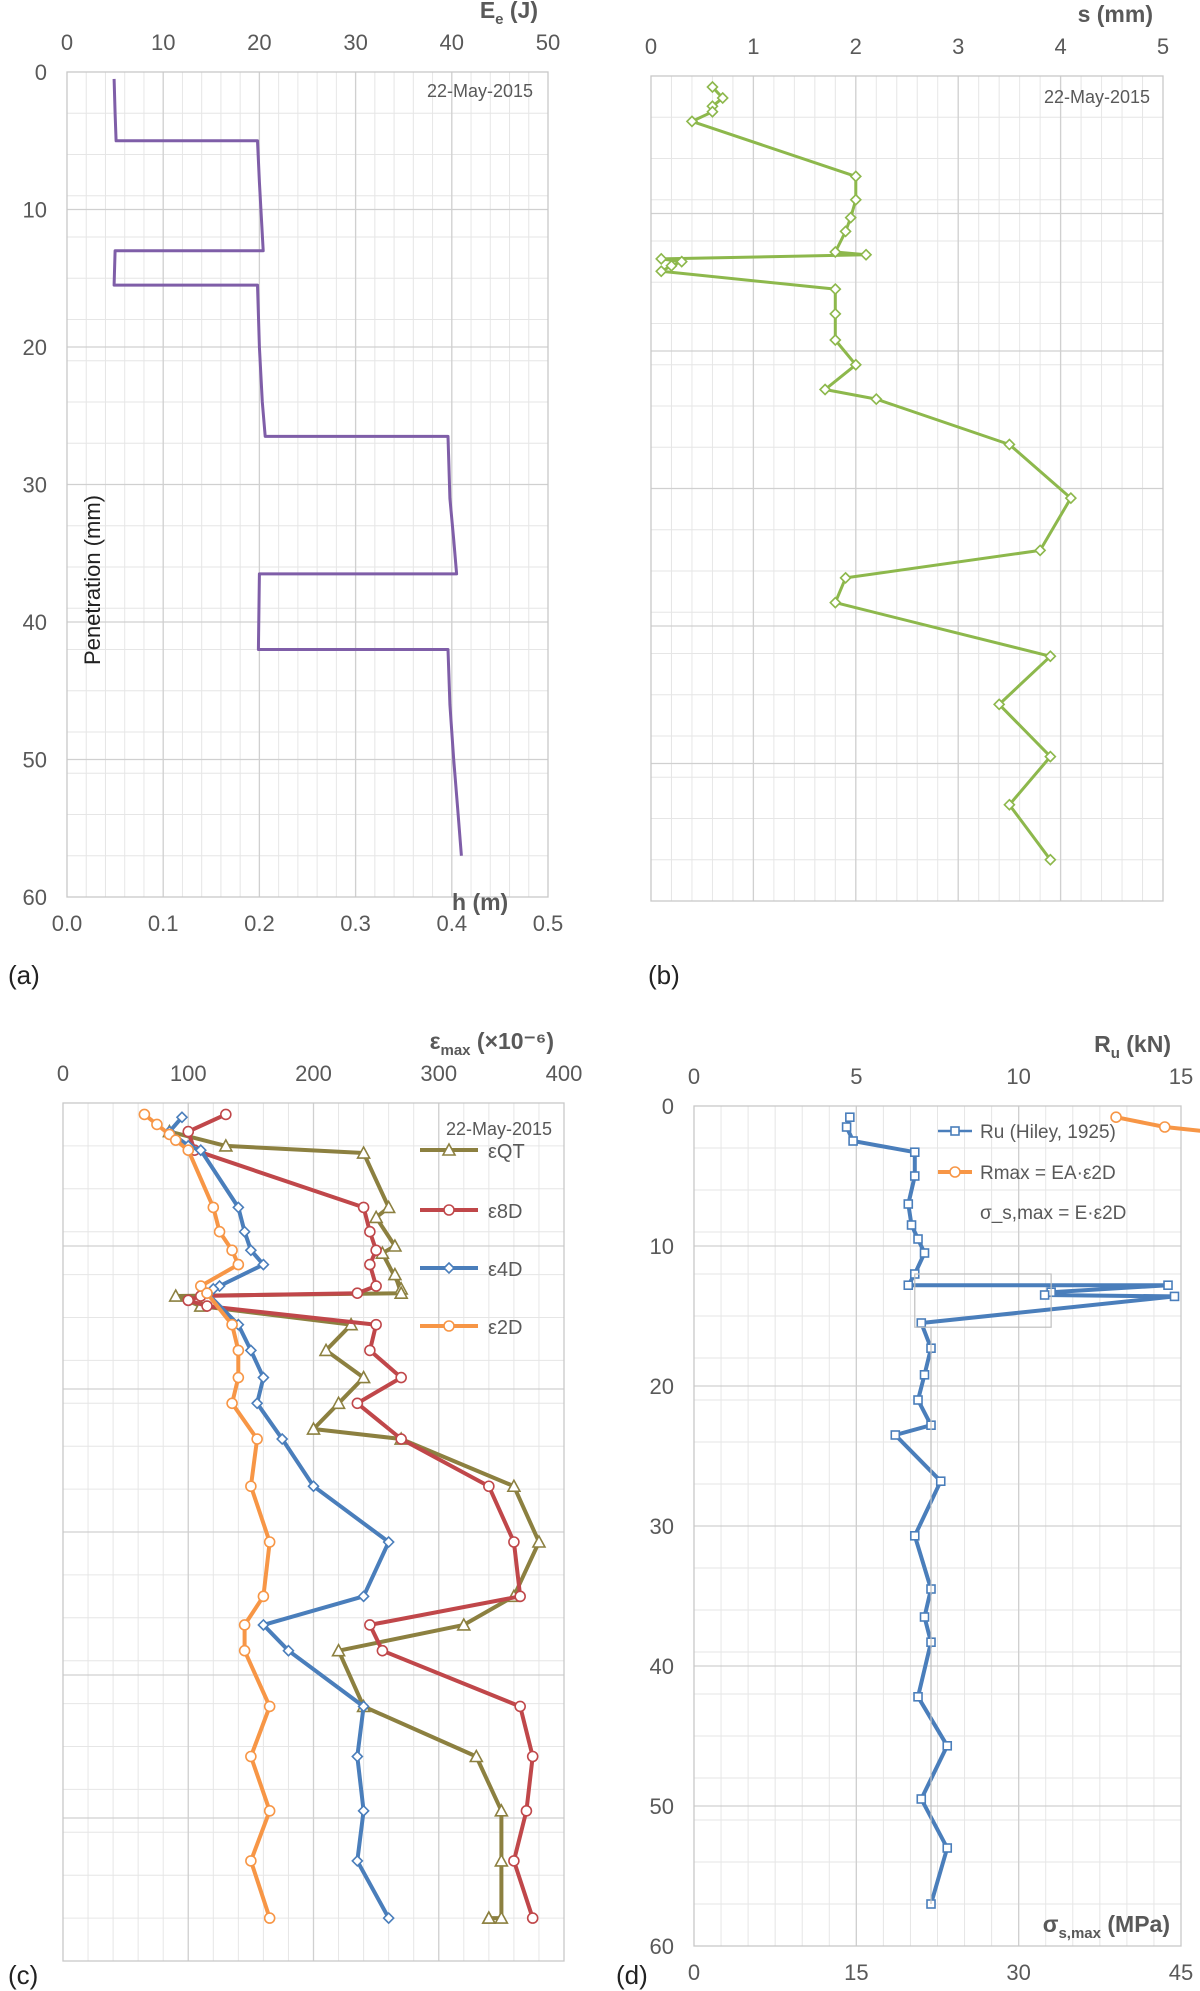 The image size is (1200, 1991). I want to click on x-tick-top: 20, so click(259, 42).